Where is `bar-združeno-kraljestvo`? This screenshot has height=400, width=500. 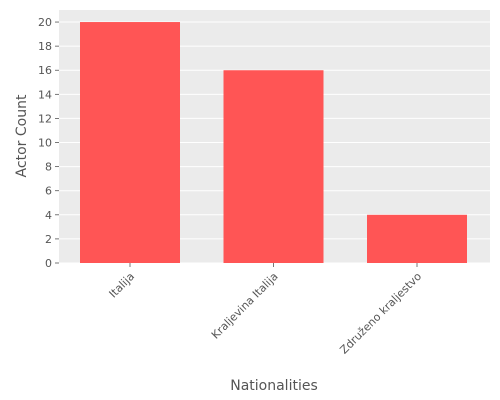 bar-združeno-kraljestvo is located at coordinates (417, 238).